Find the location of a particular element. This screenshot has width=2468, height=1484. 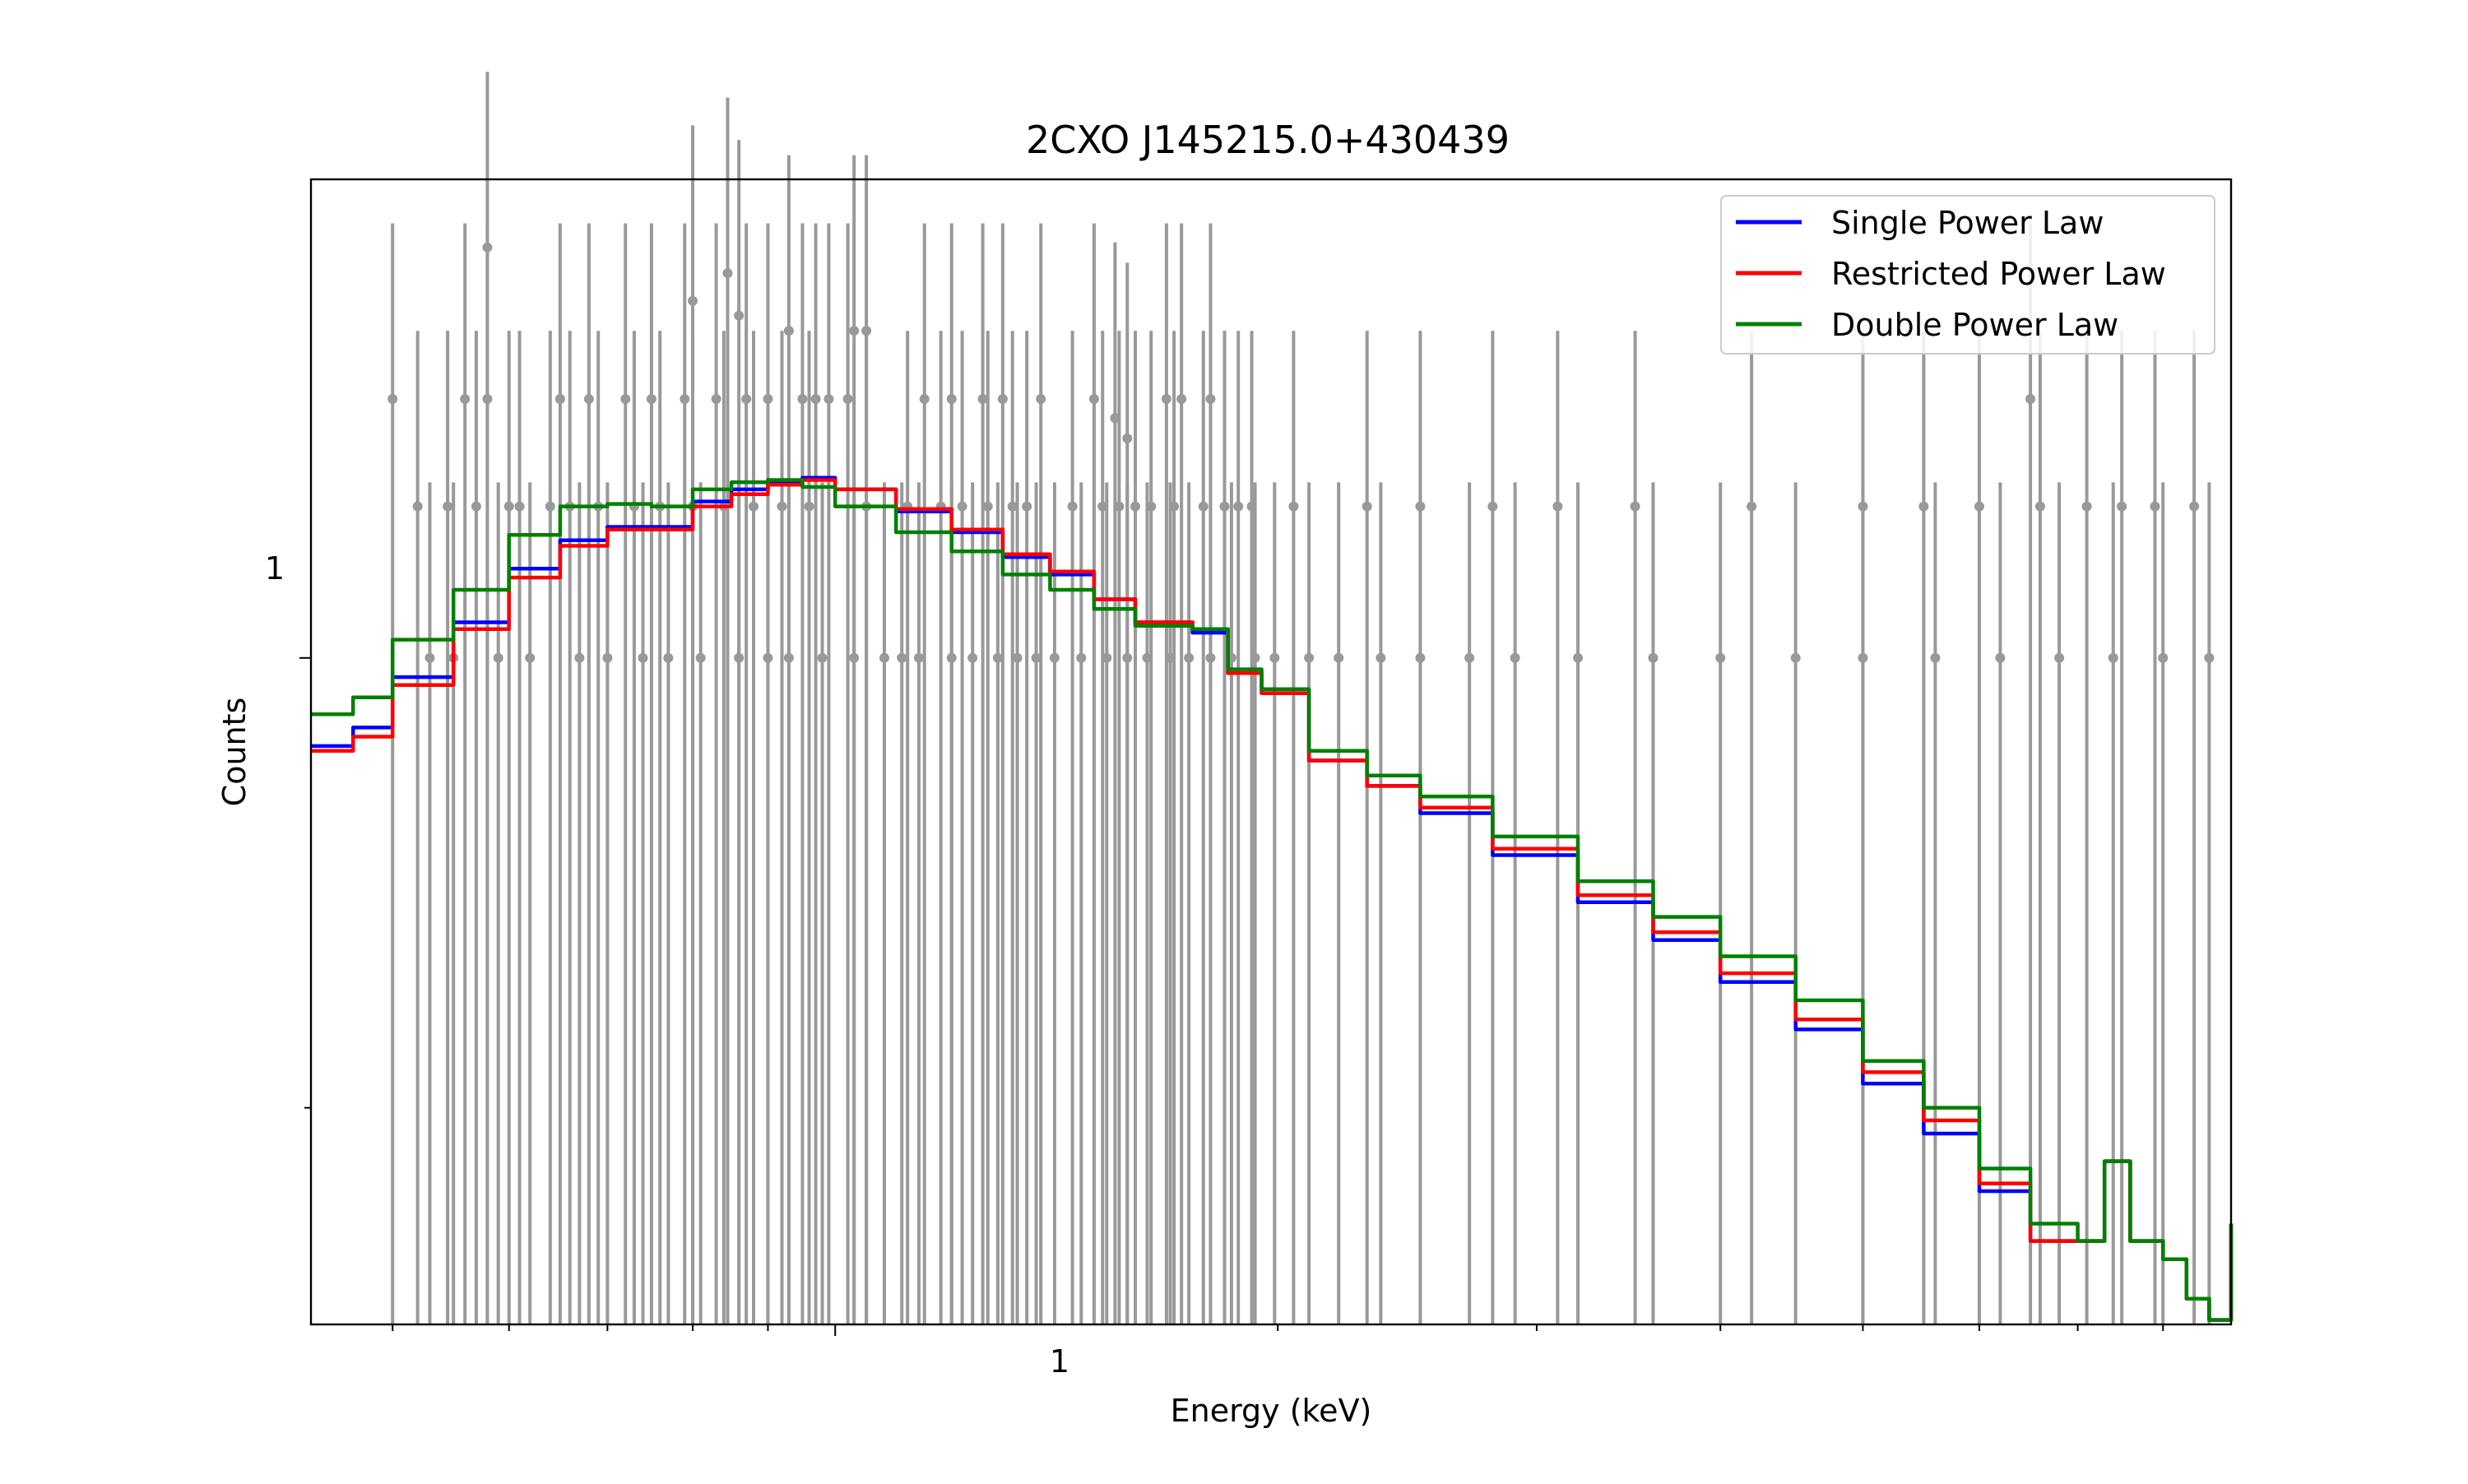

legend-entry-double: Double Power Law is located at coordinates (1927, 325).